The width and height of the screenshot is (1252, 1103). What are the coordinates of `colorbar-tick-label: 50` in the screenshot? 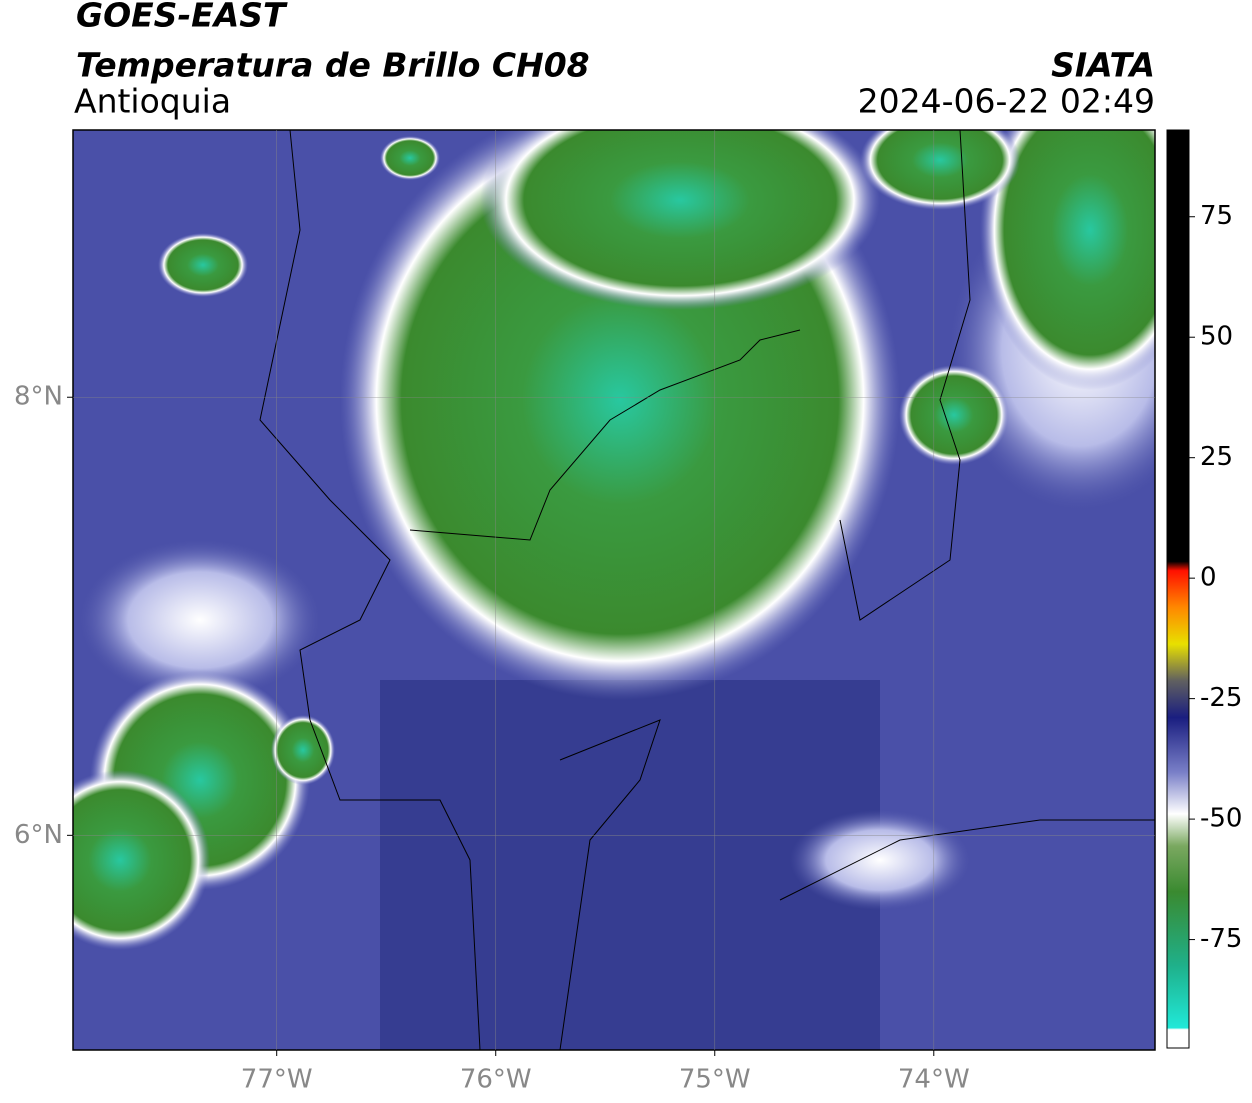 It's located at (1216, 337).